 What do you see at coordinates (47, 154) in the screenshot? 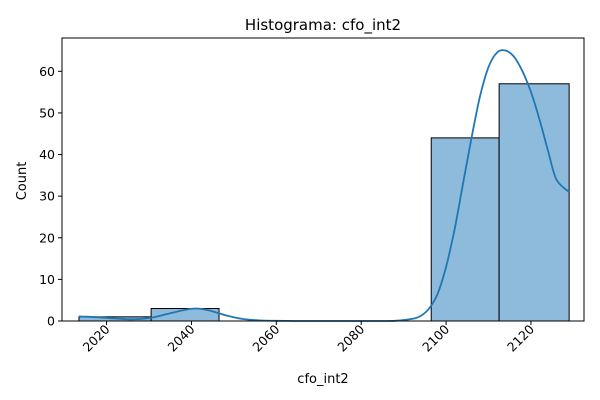
I see `y-tick-label: 40` at bounding box center [47, 154].